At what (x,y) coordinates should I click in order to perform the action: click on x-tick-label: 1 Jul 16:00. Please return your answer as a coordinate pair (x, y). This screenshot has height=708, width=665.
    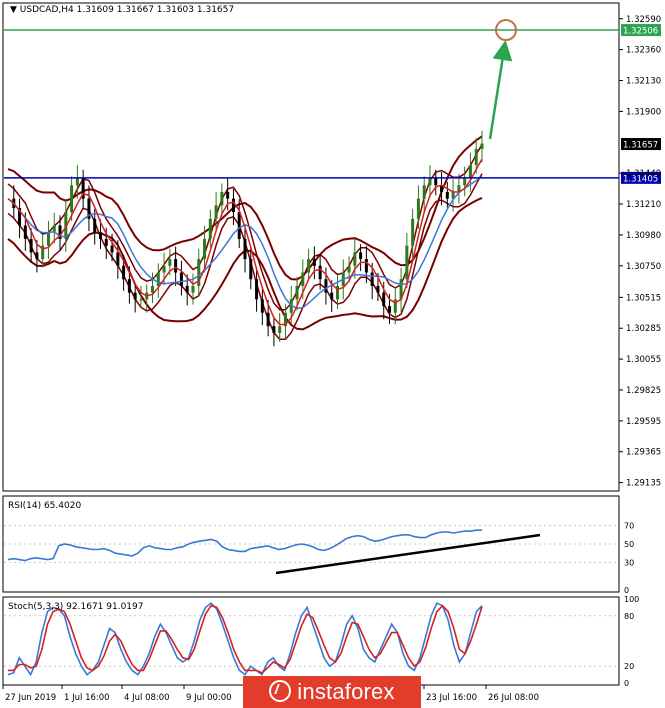
    Looking at the image, I should click on (87, 698).